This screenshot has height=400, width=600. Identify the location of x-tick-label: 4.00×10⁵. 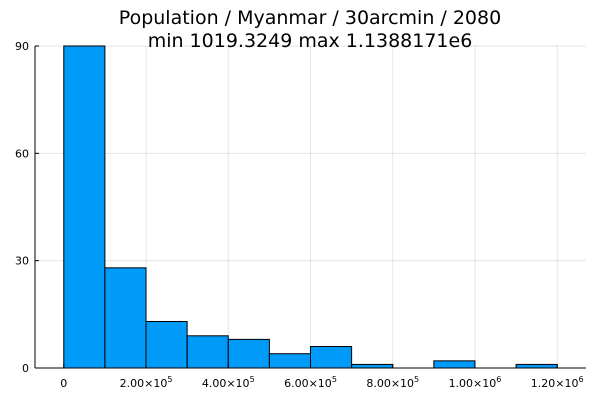
(228, 382).